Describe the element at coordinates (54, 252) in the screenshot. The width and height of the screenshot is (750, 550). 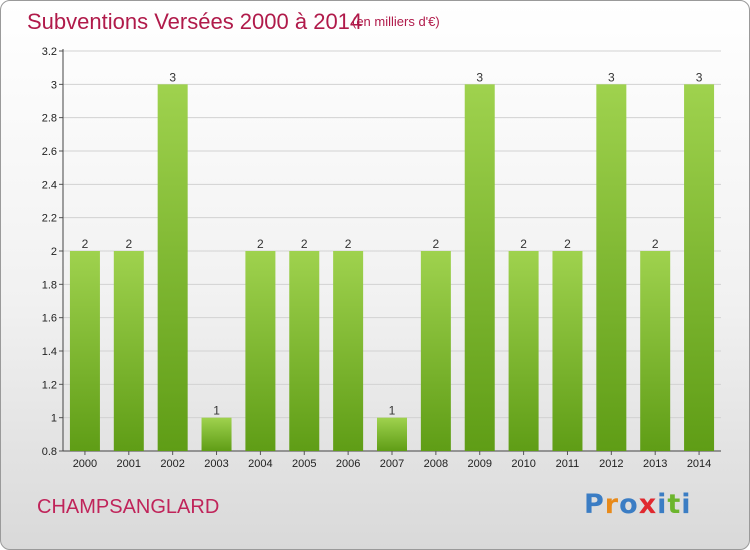
I see `y-tick-label: 2` at that location.